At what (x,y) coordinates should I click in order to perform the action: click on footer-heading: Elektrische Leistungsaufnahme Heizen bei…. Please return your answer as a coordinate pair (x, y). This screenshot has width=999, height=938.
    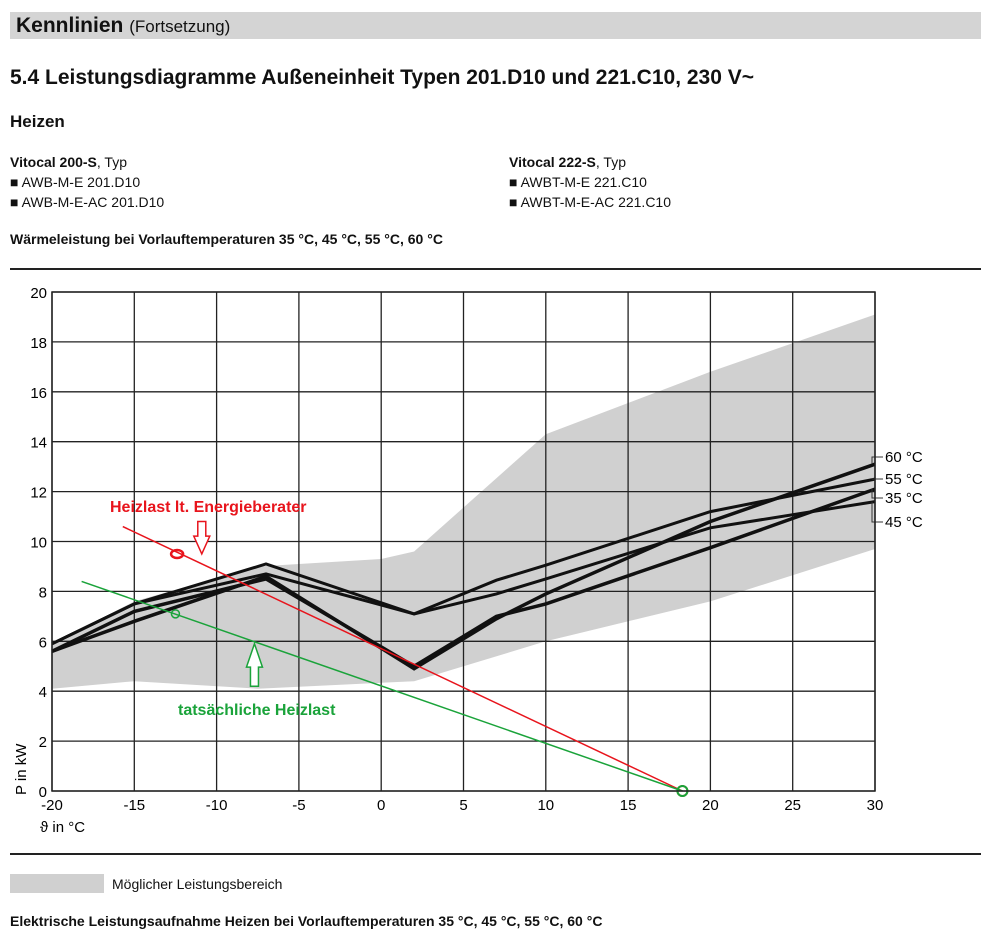
    Looking at the image, I should click on (306, 921).